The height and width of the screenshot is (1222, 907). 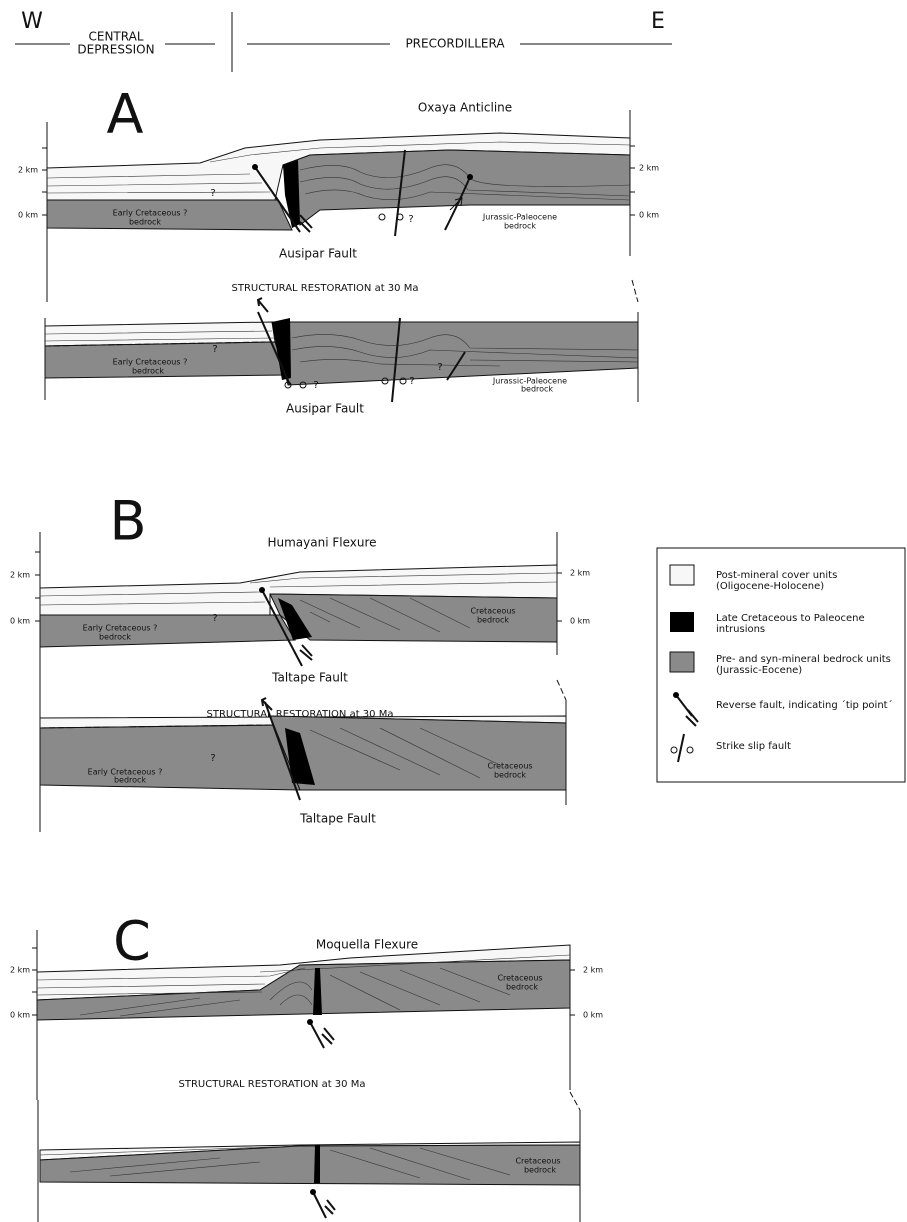 What do you see at coordinates (132, 941) in the screenshot?
I see `panel-label: C` at bounding box center [132, 941].